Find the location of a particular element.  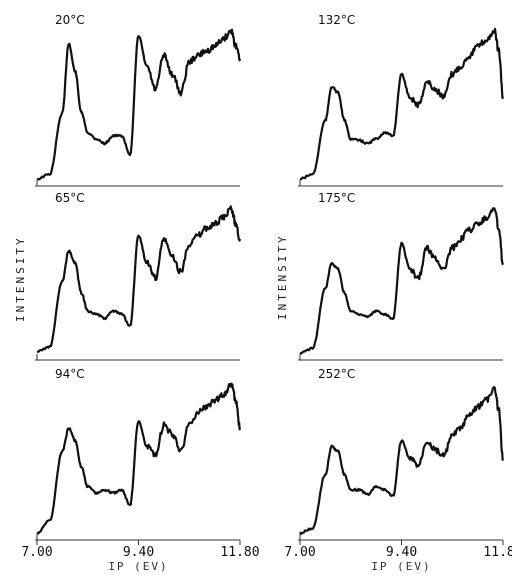

temperature-label: 132°C is located at coordinates (336, 20).